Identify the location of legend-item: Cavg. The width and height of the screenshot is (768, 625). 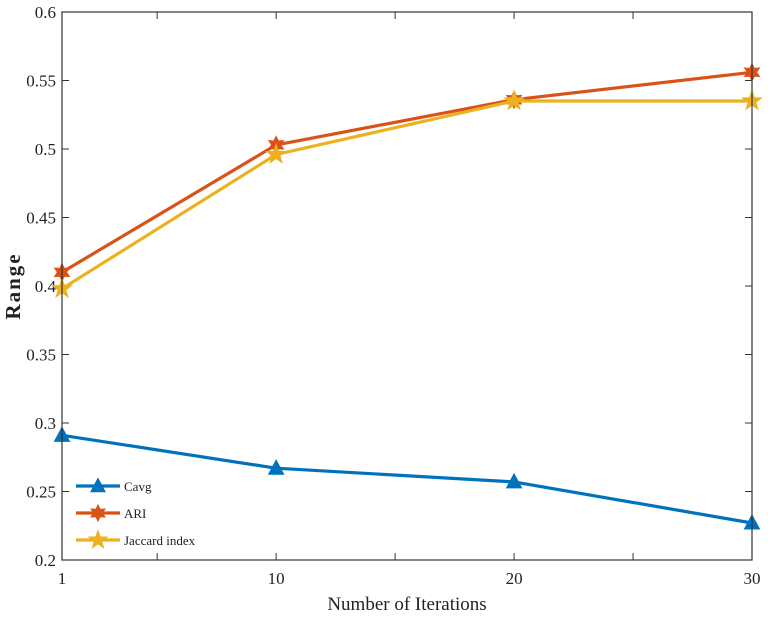
(114, 485).